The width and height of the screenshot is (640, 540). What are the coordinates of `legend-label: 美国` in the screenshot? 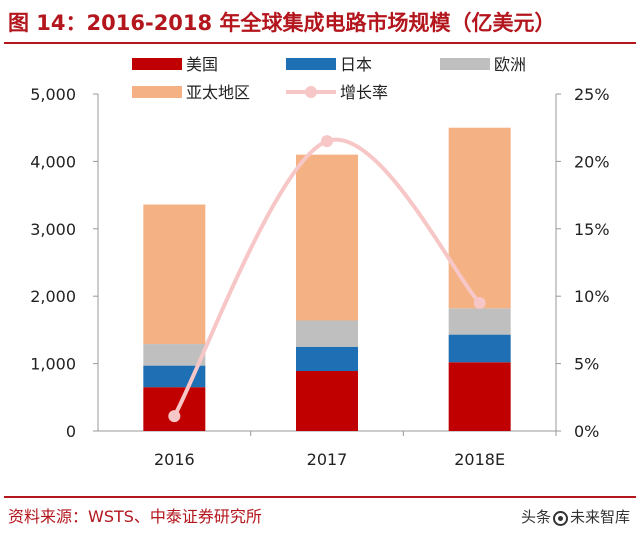 It's located at (202, 64).